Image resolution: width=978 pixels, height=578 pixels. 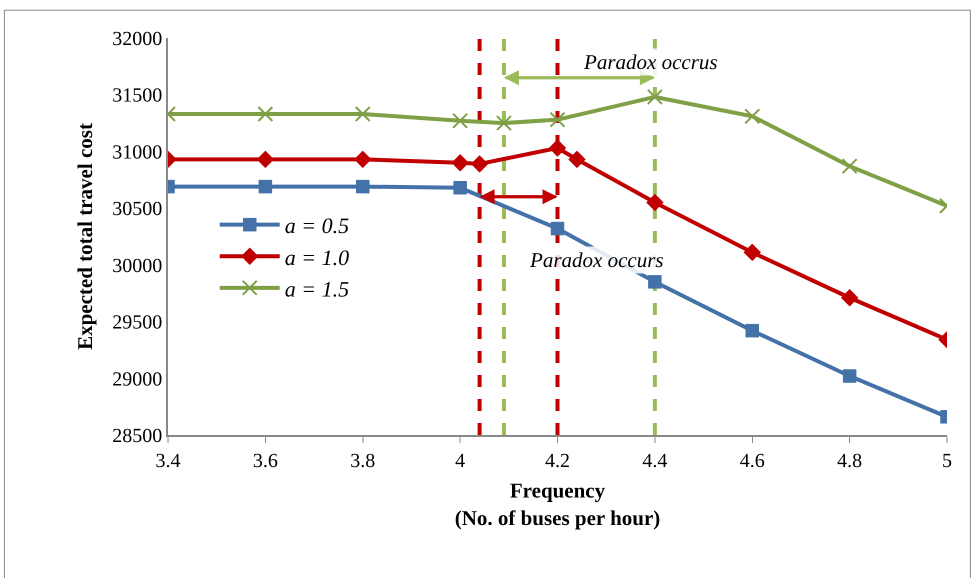 What do you see at coordinates (317, 289) in the screenshot?
I see `legend-label: a = 1.5` at bounding box center [317, 289].